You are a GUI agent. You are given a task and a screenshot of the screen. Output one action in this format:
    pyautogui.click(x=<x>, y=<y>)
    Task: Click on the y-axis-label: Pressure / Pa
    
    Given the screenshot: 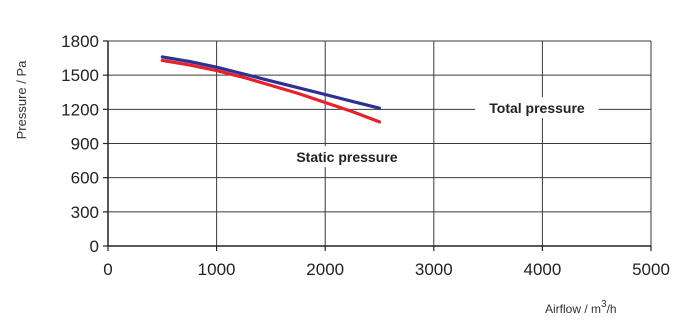 What is the action you would take?
    pyautogui.click(x=21, y=100)
    